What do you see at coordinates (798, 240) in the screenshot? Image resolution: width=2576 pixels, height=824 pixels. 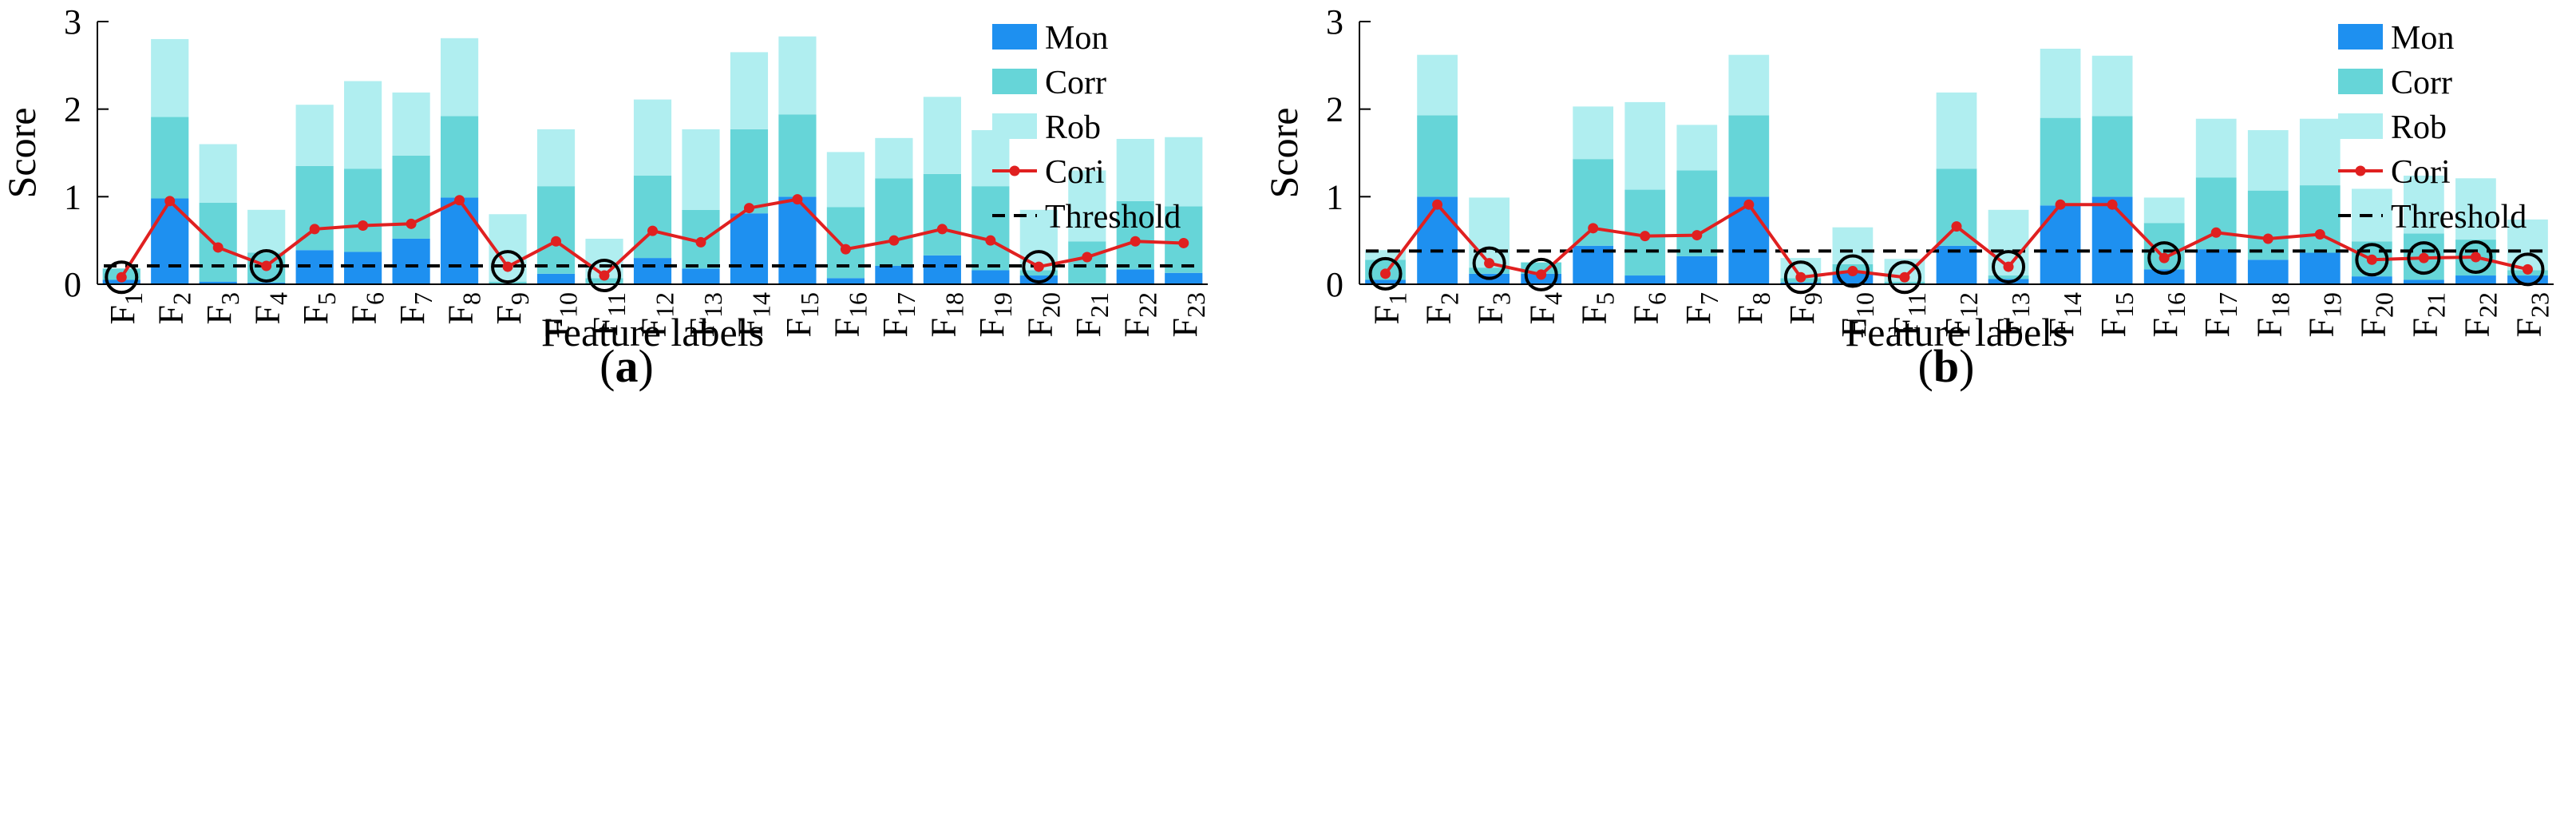 I see `bar-mon-f15` at bounding box center [798, 240].